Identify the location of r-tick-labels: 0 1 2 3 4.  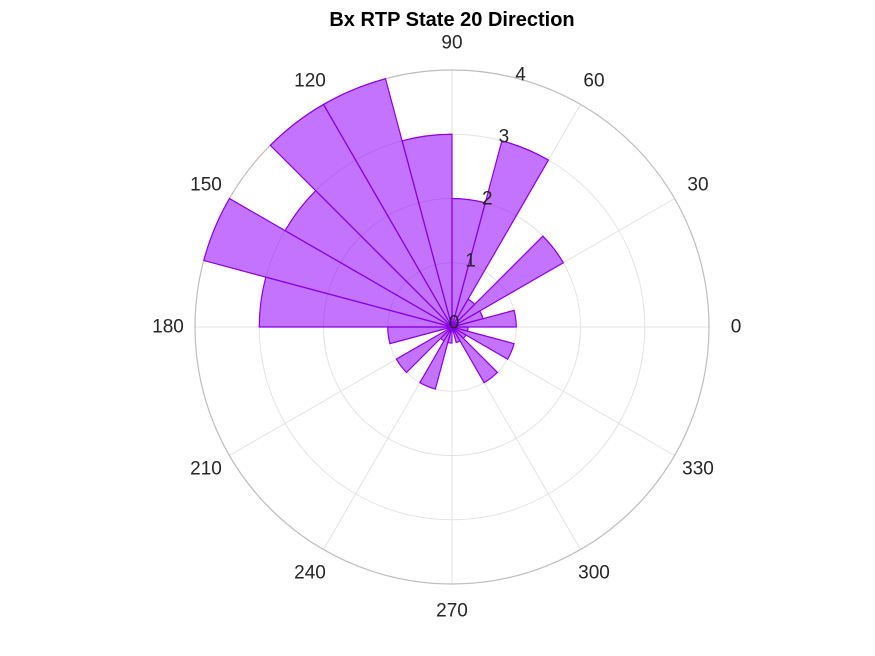
(488, 198).